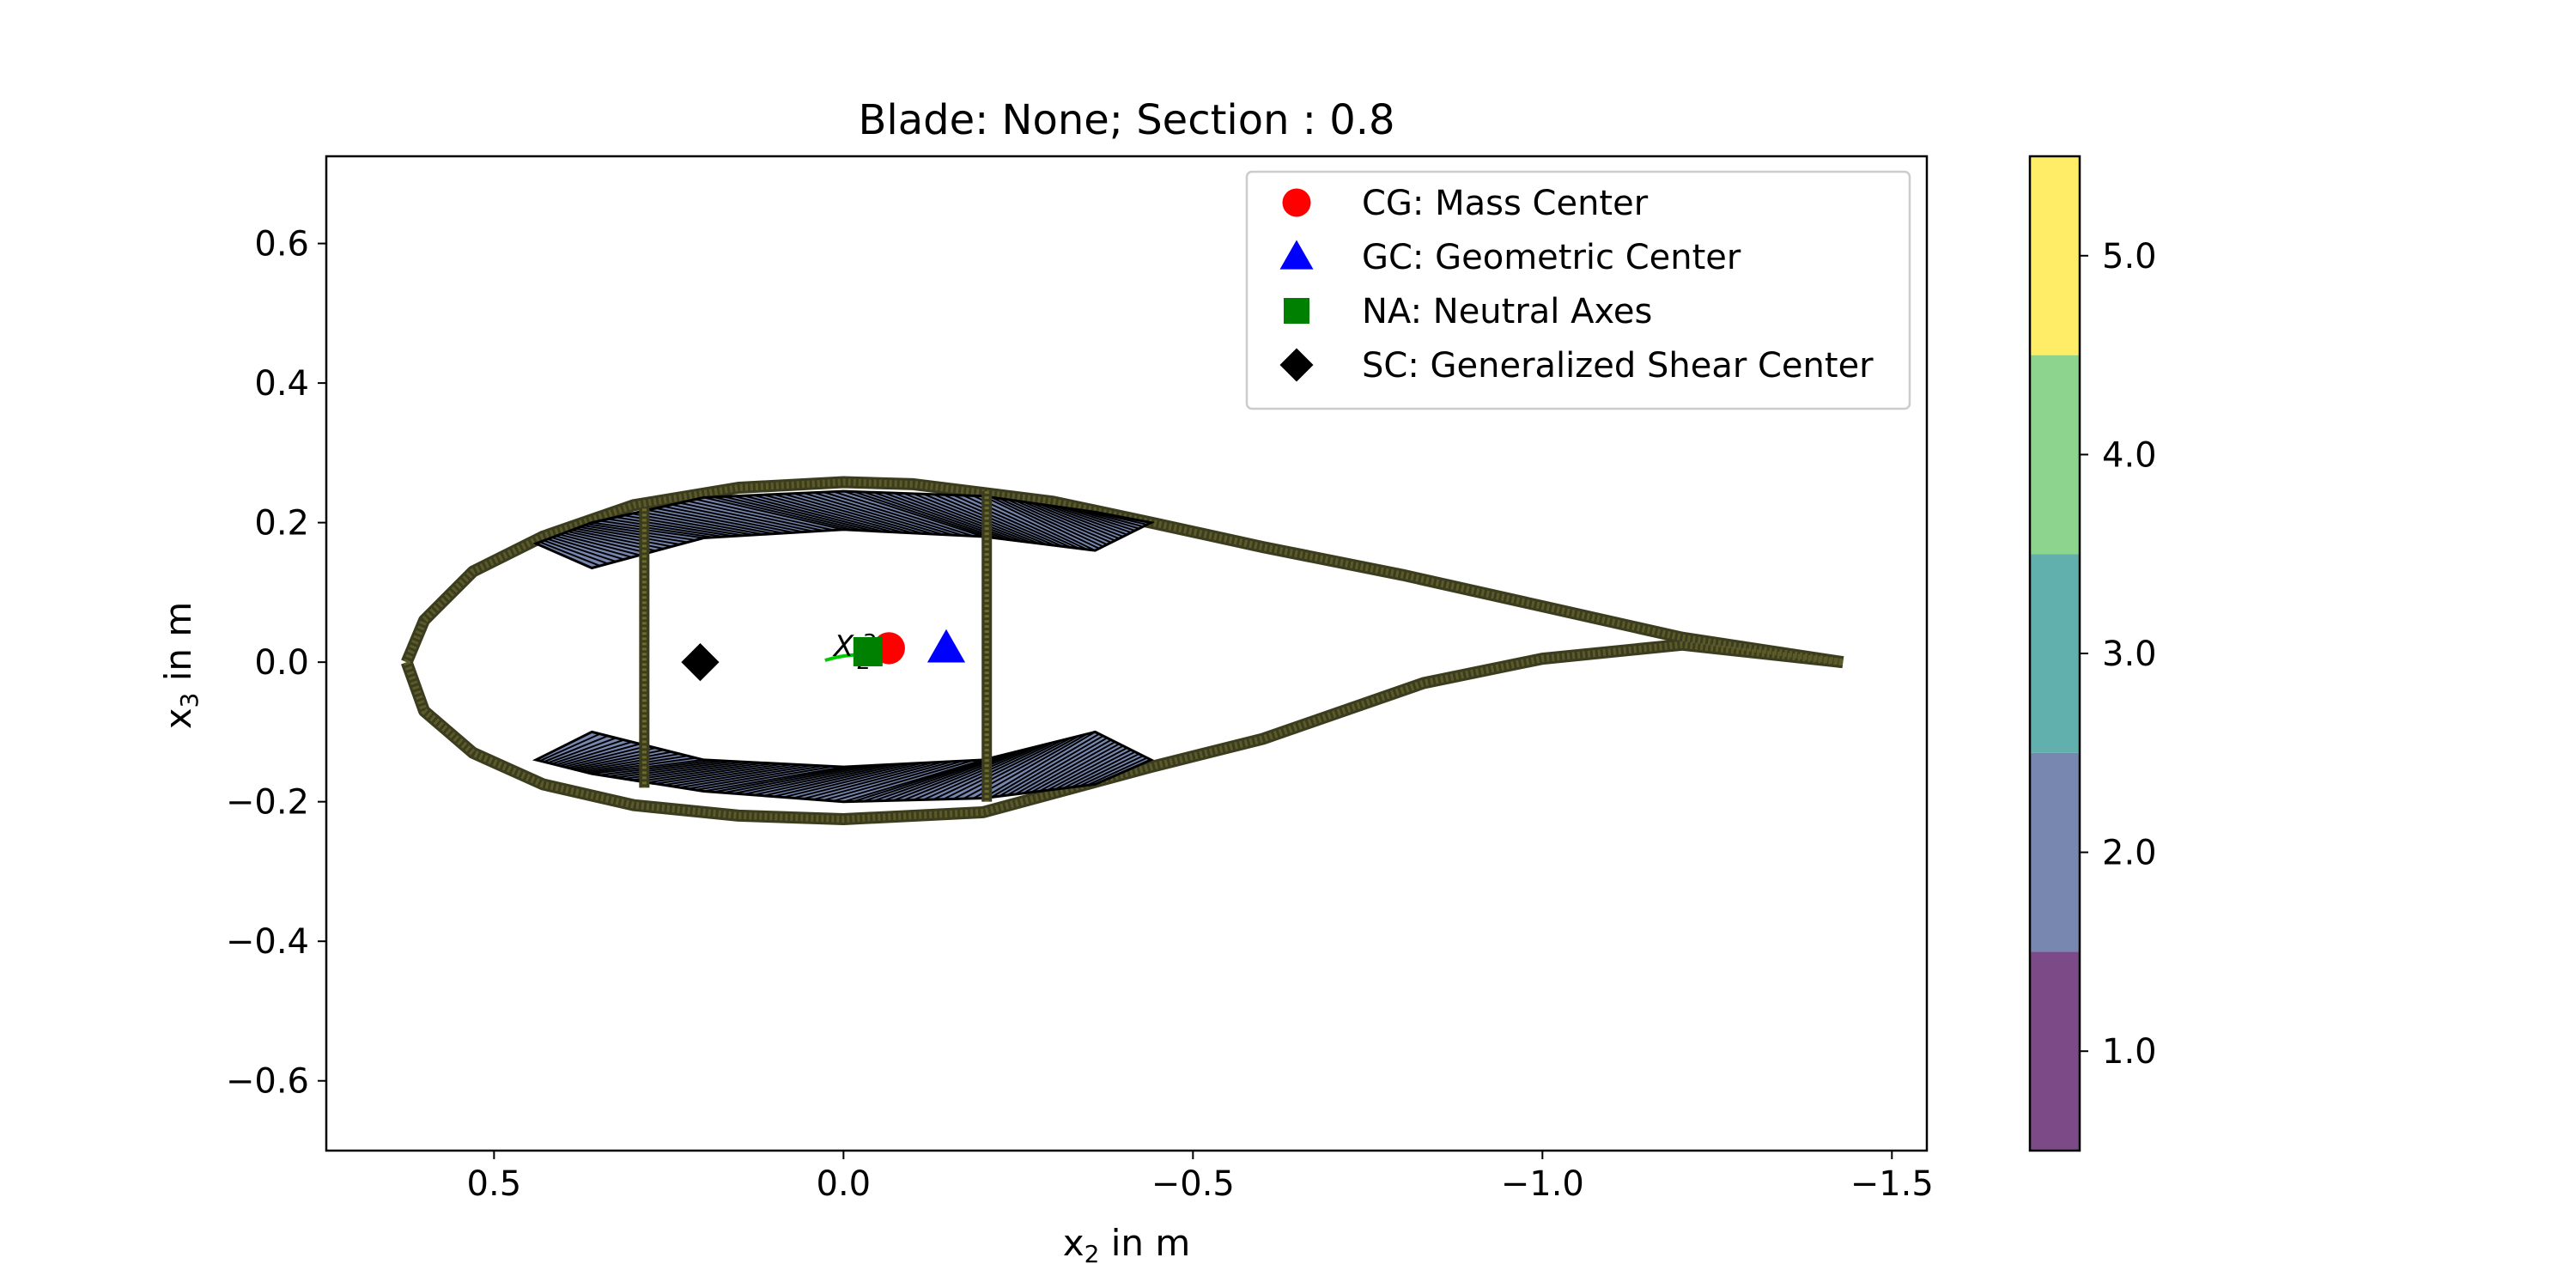 This screenshot has width=2576, height=1288. Describe the element at coordinates (1193, 1184) in the screenshot. I see `x-tick-label: −0.5` at that location.